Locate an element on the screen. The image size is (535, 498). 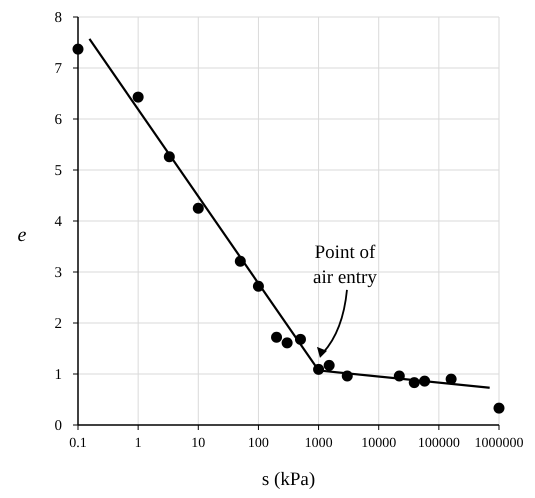
x-tick-label: 100000 is located at coordinates (439, 443).